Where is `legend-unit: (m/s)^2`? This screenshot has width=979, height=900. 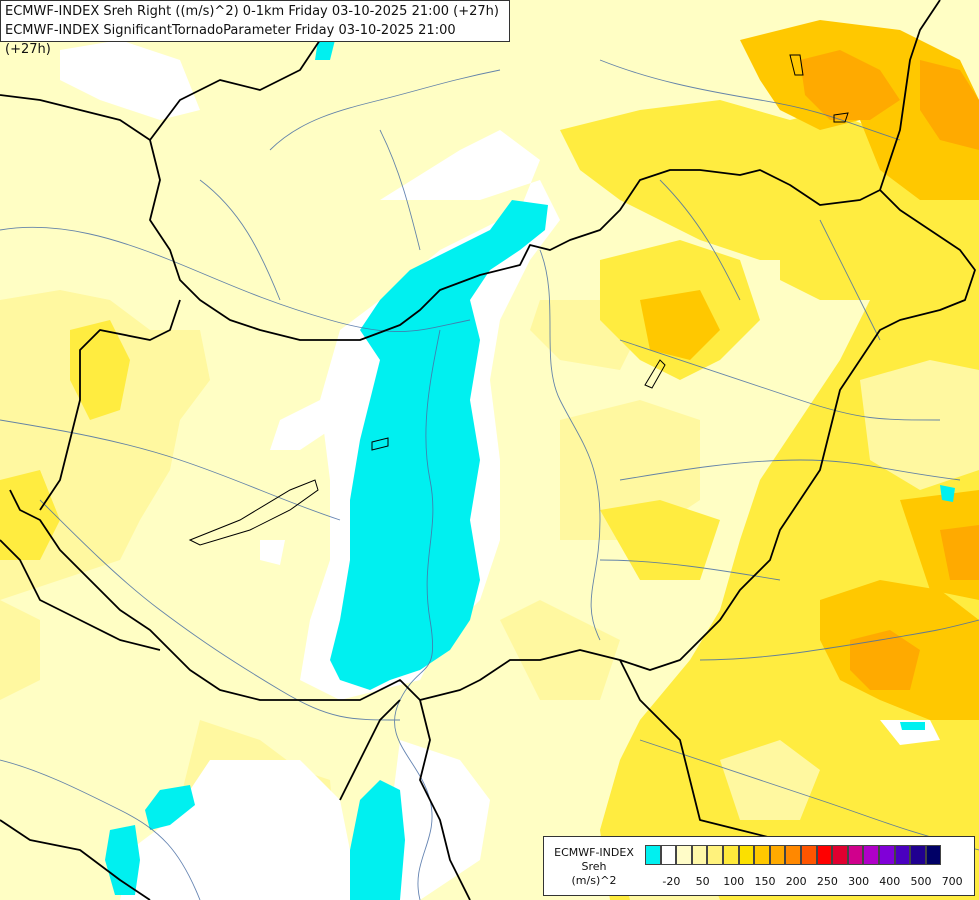
legend-unit: (m/s)^2 is located at coordinates (594, 880).